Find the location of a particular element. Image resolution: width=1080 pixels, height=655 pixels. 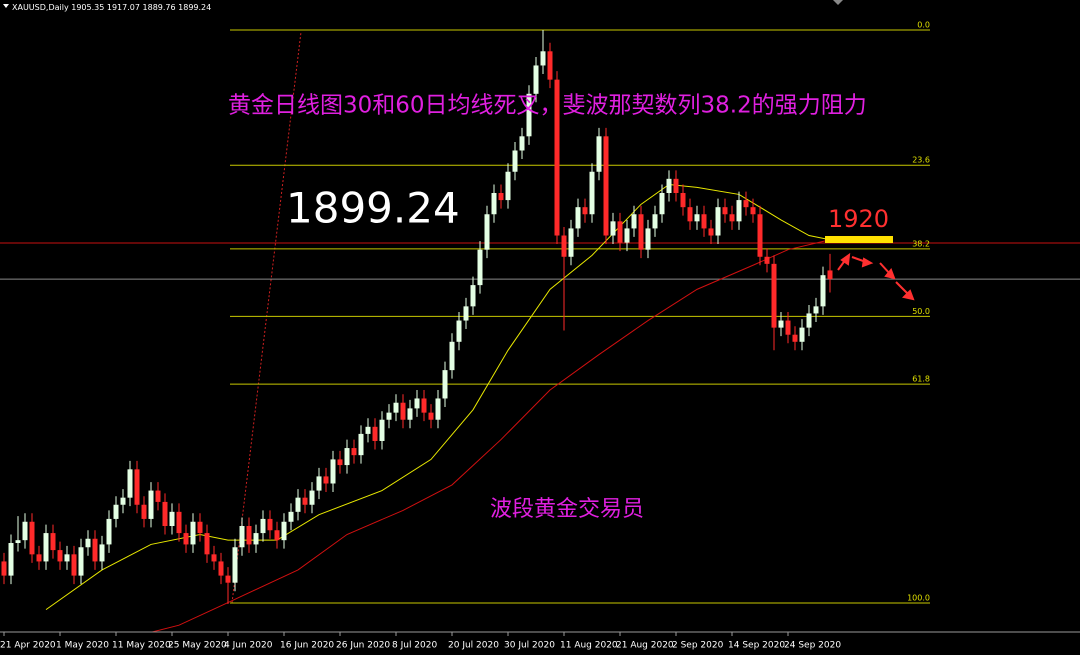

x-tick-label: 25 May 2020 is located at coordinates (197, 646).